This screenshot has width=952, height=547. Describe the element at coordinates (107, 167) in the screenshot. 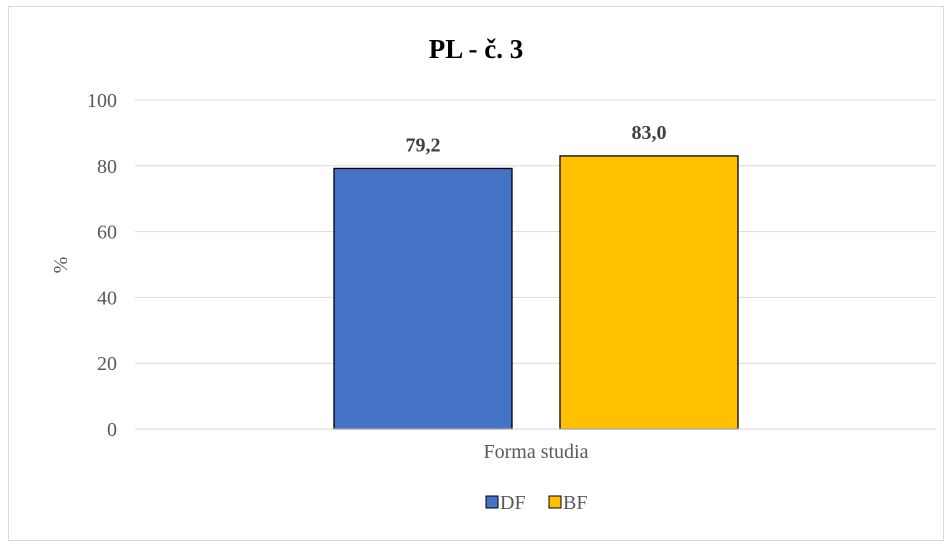

I see `y-tick-label: 80` at that location.